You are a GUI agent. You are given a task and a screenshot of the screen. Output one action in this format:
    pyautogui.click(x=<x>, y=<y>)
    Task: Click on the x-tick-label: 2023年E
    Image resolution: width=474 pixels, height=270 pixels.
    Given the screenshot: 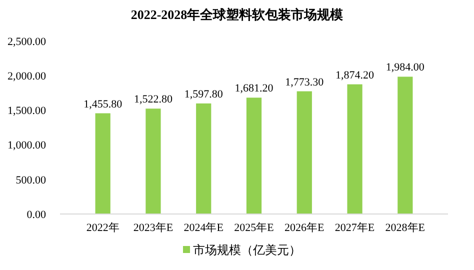 What is the action you would take?
    pyautogui.click(x=153, y=228)
    